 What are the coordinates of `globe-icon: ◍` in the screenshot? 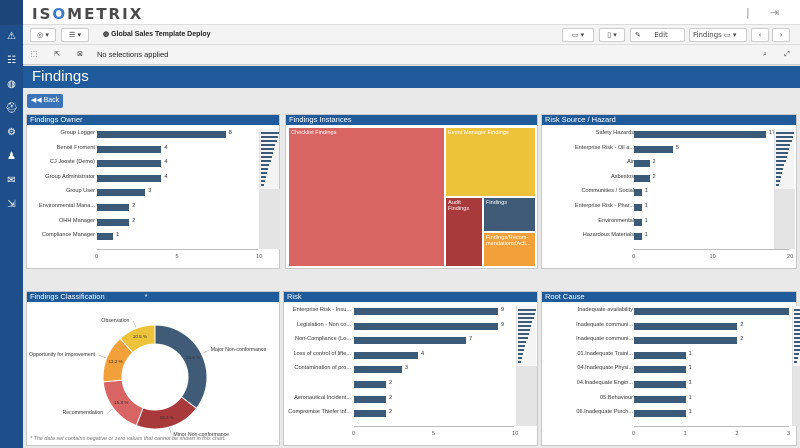 It's located at (11, 84).